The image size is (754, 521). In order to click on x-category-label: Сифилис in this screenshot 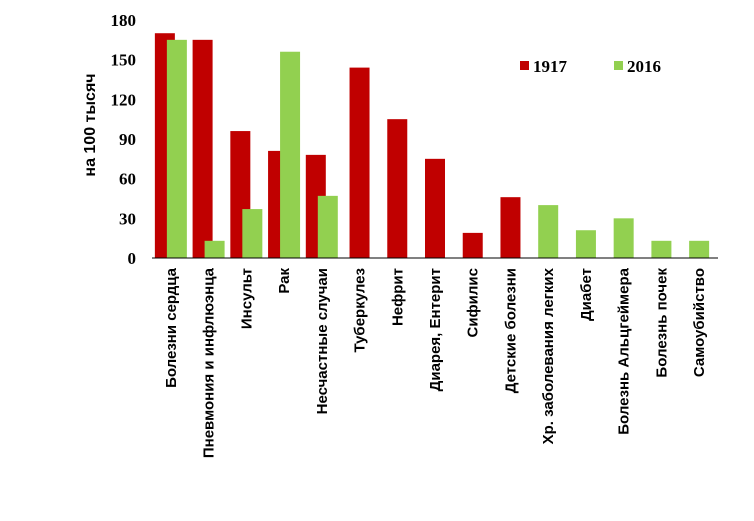, I will do `click(473, 303)`.